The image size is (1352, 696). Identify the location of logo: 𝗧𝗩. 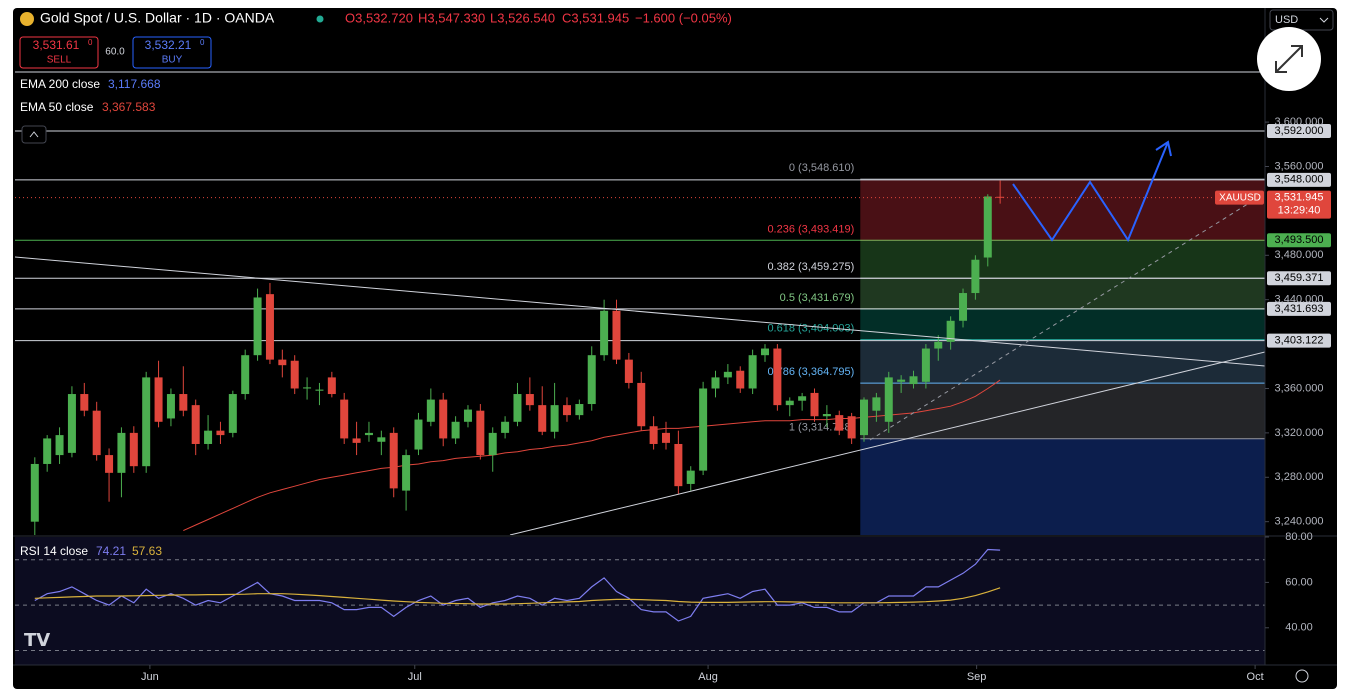
(37, 640).